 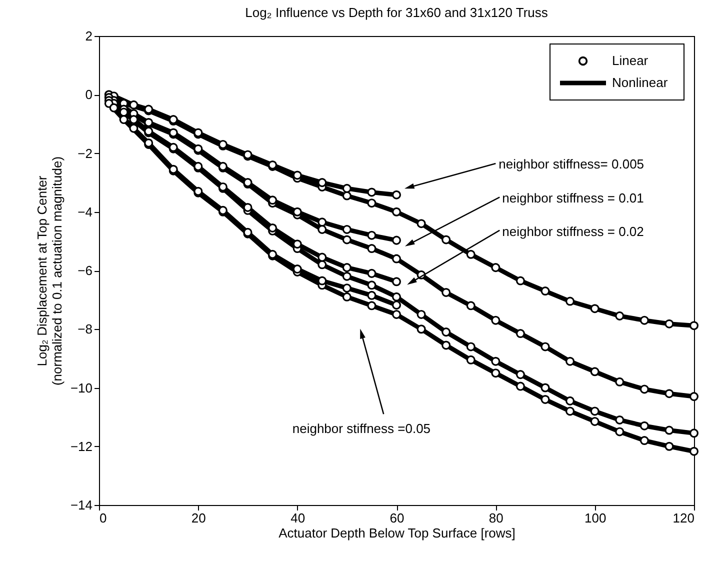 I want to click on y-tick-label: −6, so click(x=85, y=270).